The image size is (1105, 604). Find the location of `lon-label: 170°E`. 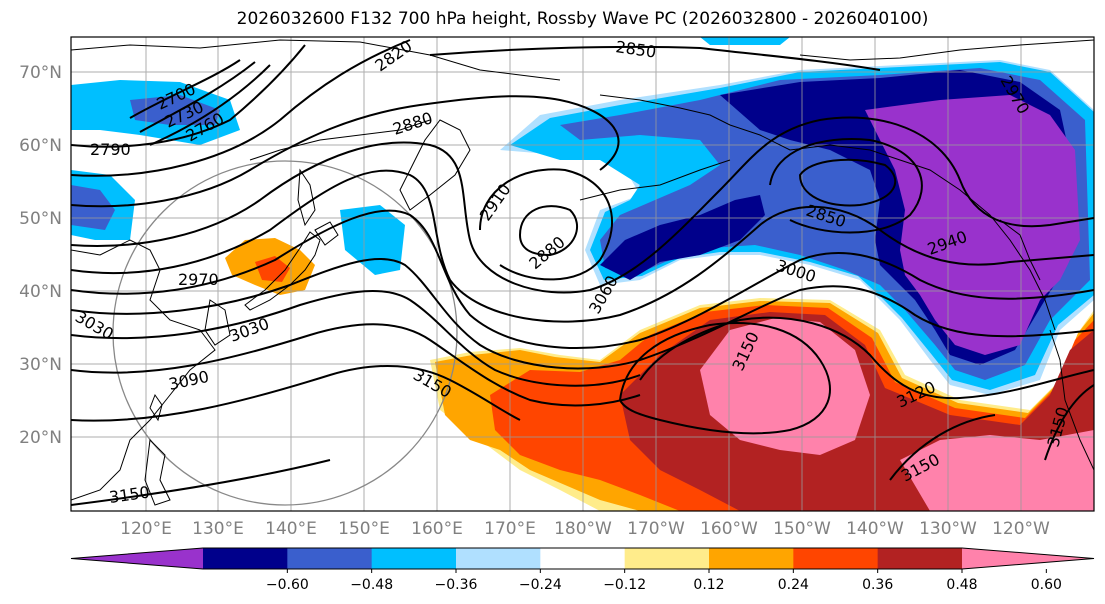

lon-label: 170°E is located at coordinates (510, 529).